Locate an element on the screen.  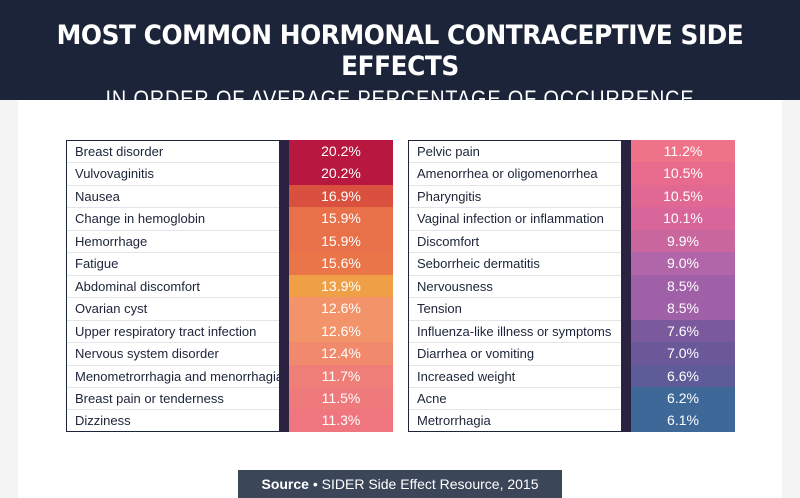
row-value: 9.9% is located at coordinates (683, 241).